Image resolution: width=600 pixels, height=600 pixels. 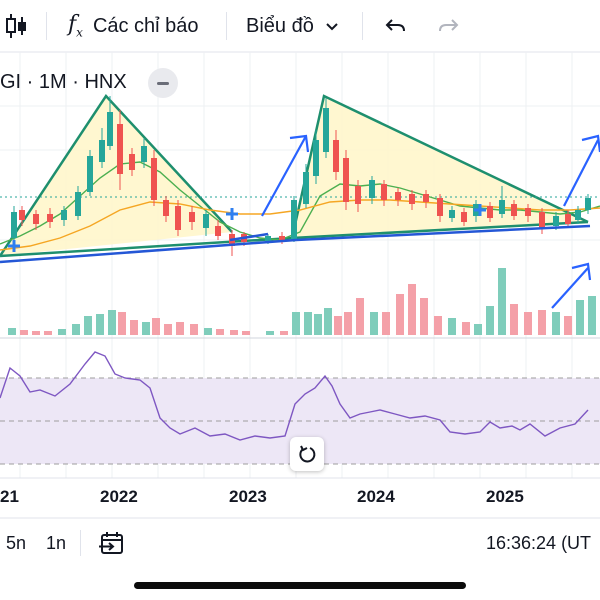 I want to click on range-1y-button: 1n, so click(x=56, y=542).